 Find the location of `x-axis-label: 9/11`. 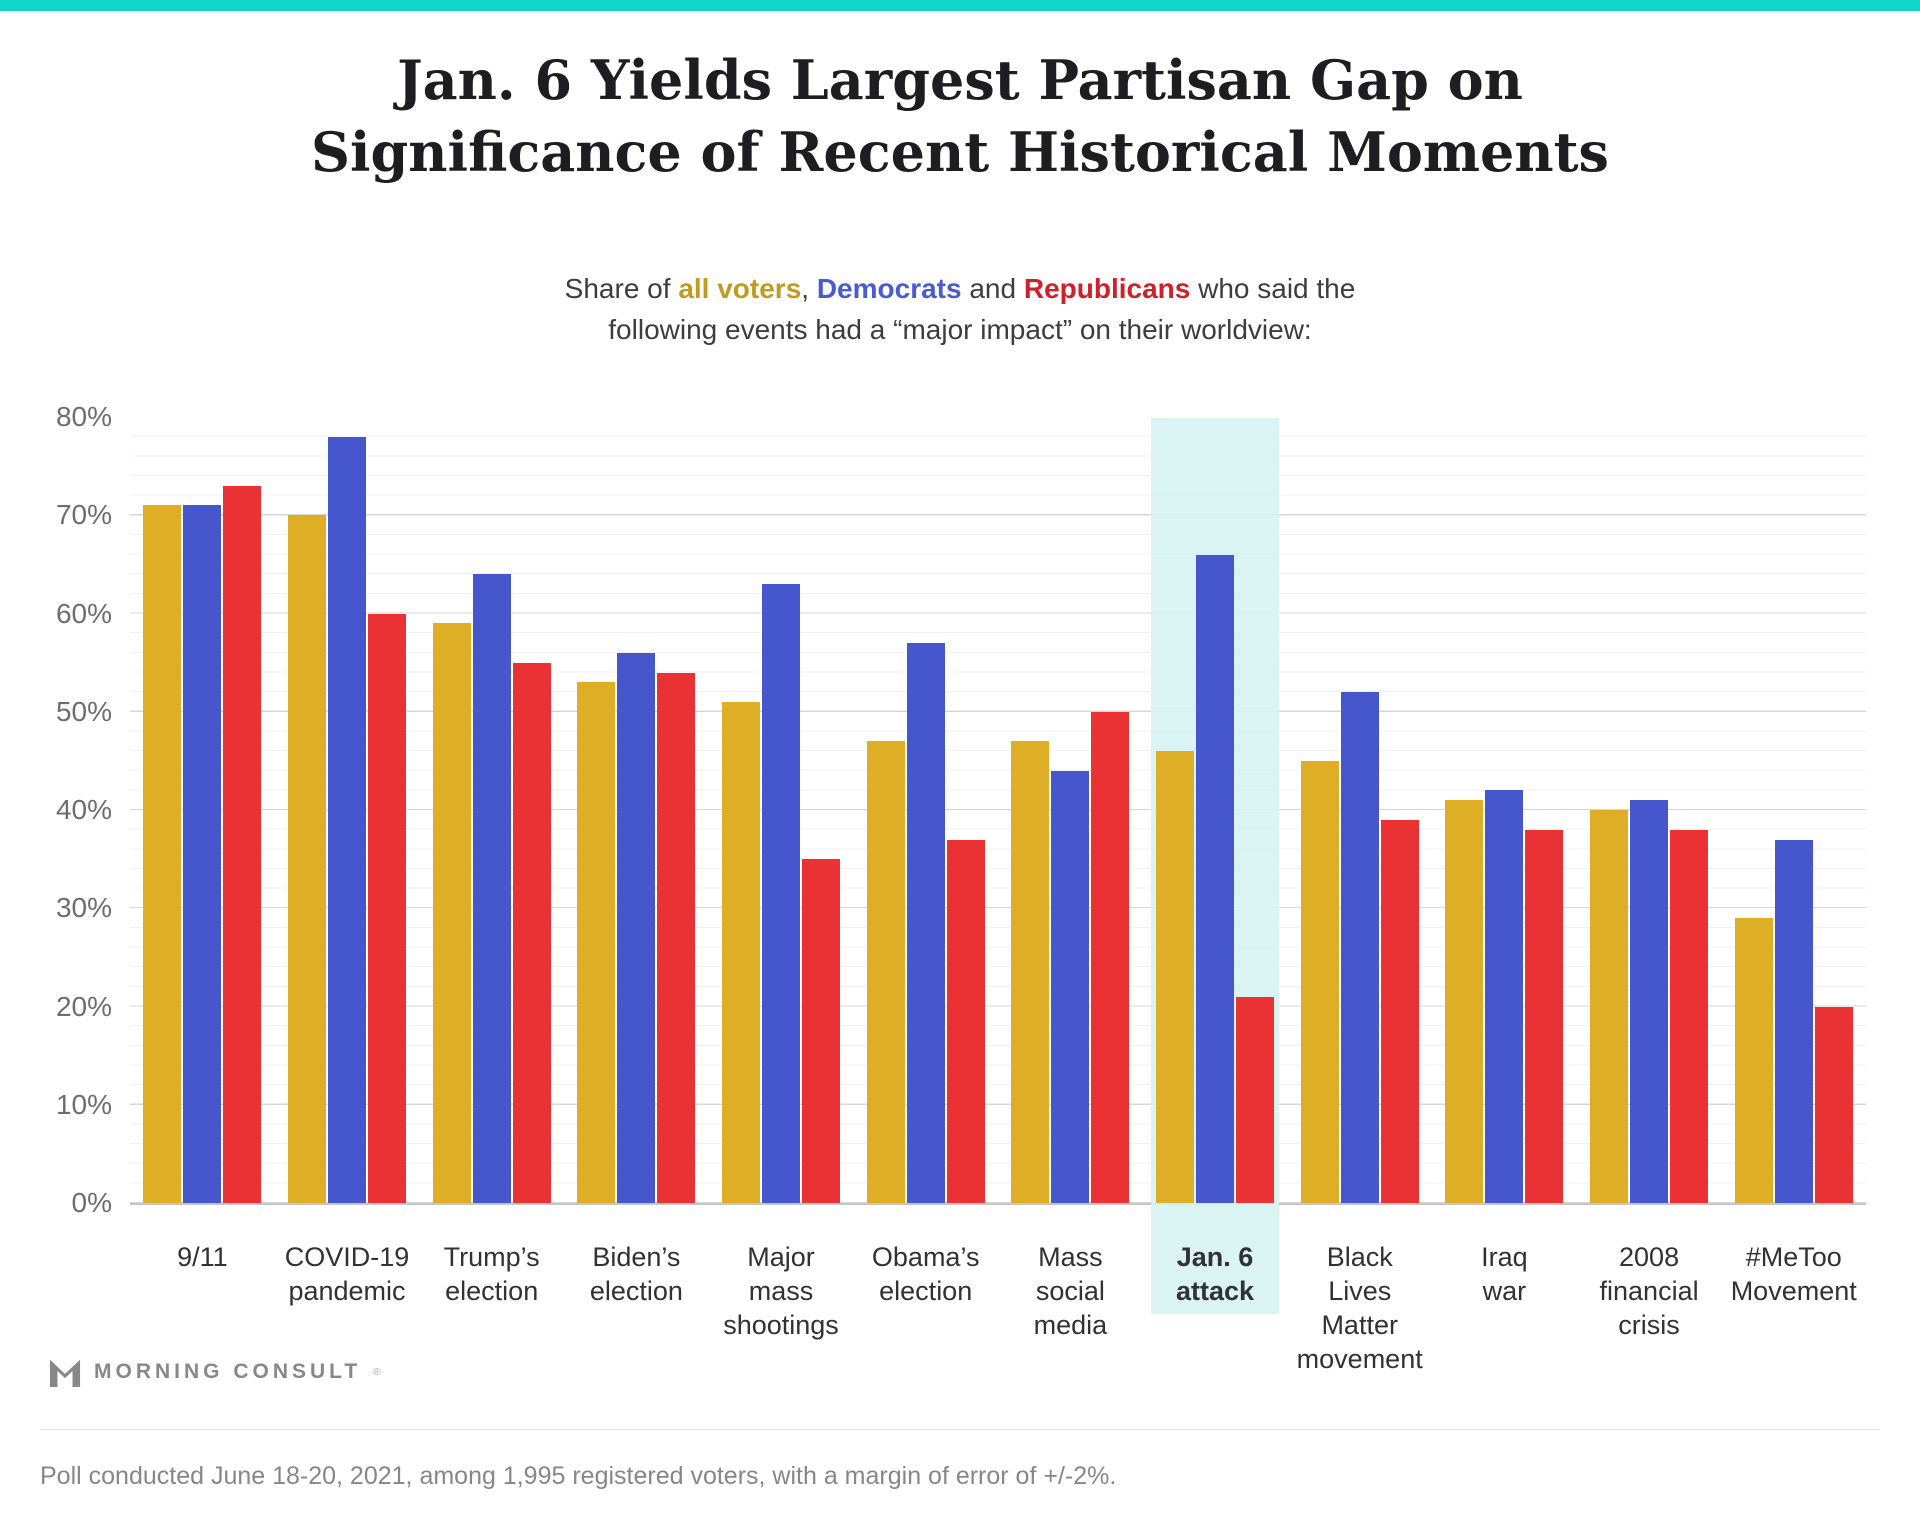

x-axis-label: 9/11 is located at coordinates (202, 1257).